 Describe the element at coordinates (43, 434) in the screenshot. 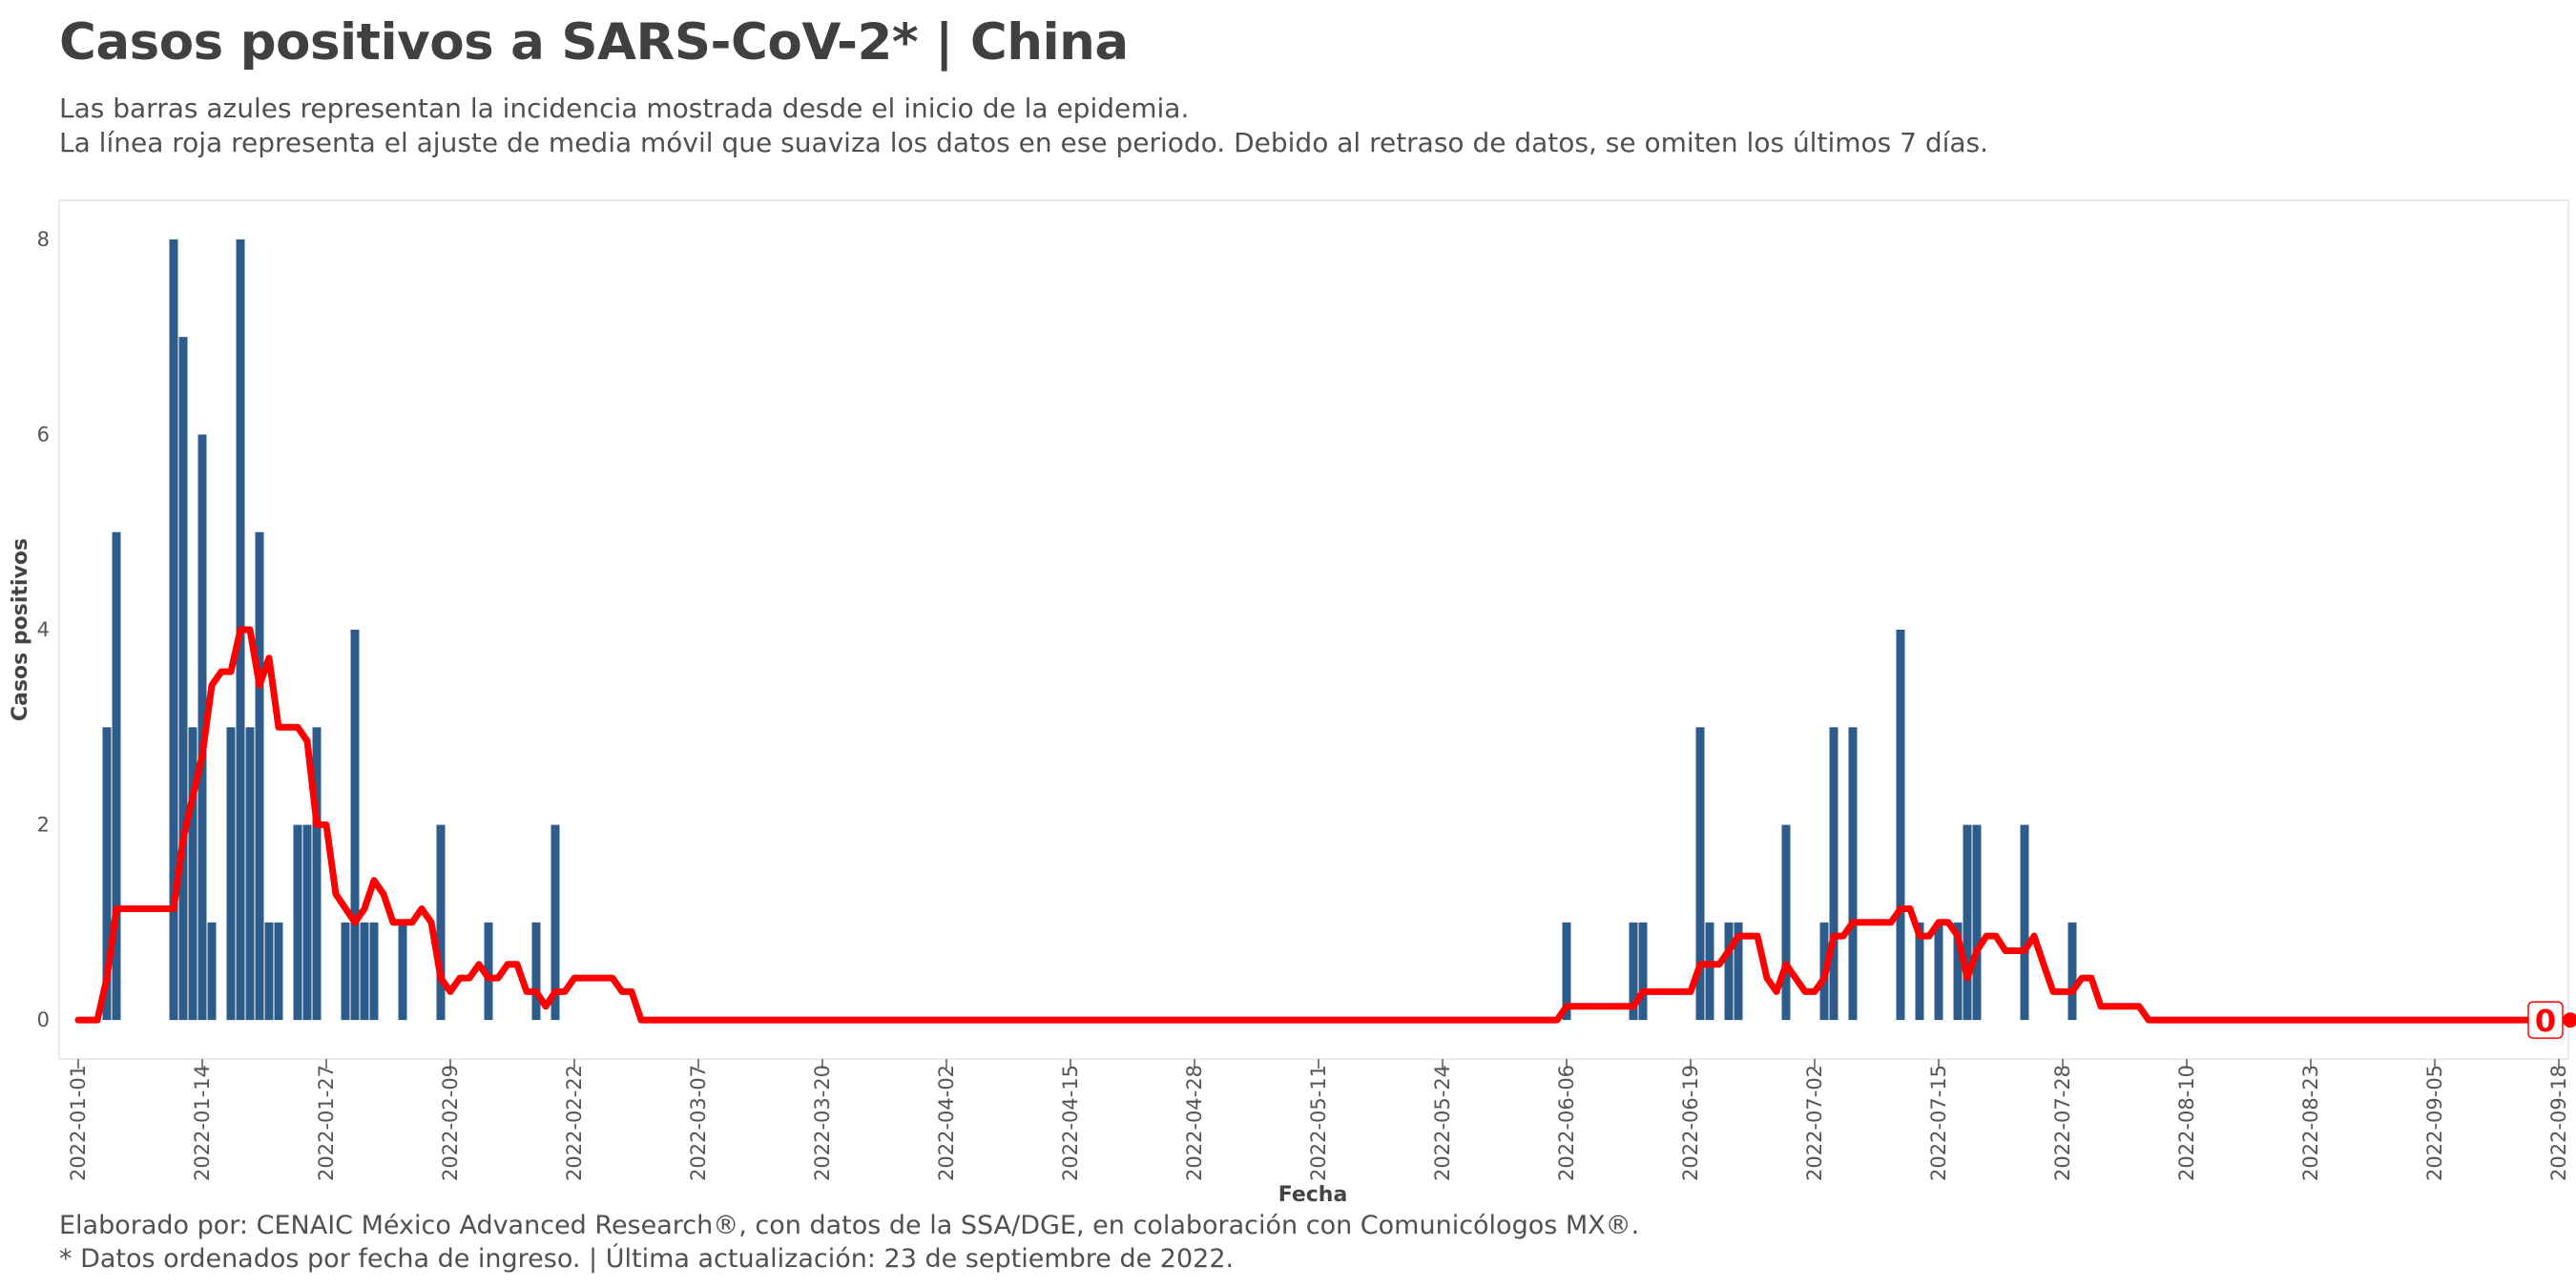

I see `y-tick-label: 6` at that location.